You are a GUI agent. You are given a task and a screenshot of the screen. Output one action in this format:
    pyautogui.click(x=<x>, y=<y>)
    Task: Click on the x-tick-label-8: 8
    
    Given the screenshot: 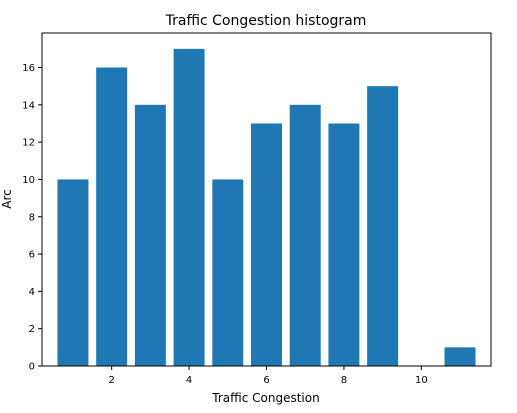 What is the action you would take?
    pyautogui.click(x=344, y=380)
    